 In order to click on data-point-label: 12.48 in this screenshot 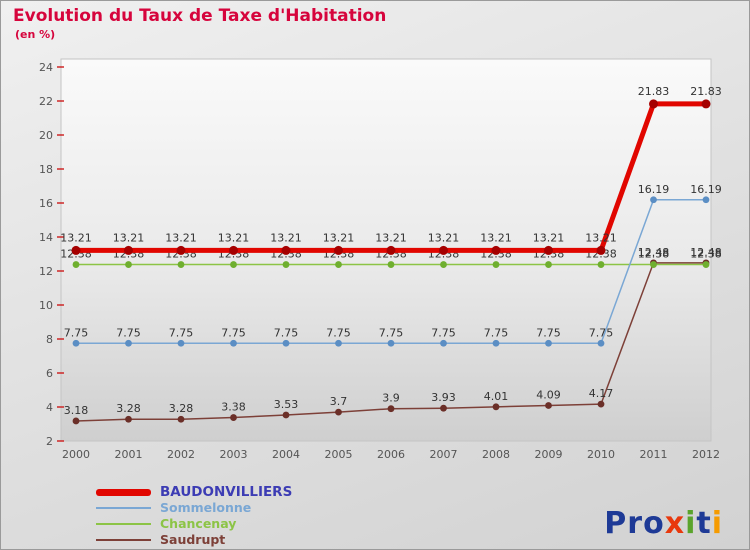, I will do `click(706, 252)`.